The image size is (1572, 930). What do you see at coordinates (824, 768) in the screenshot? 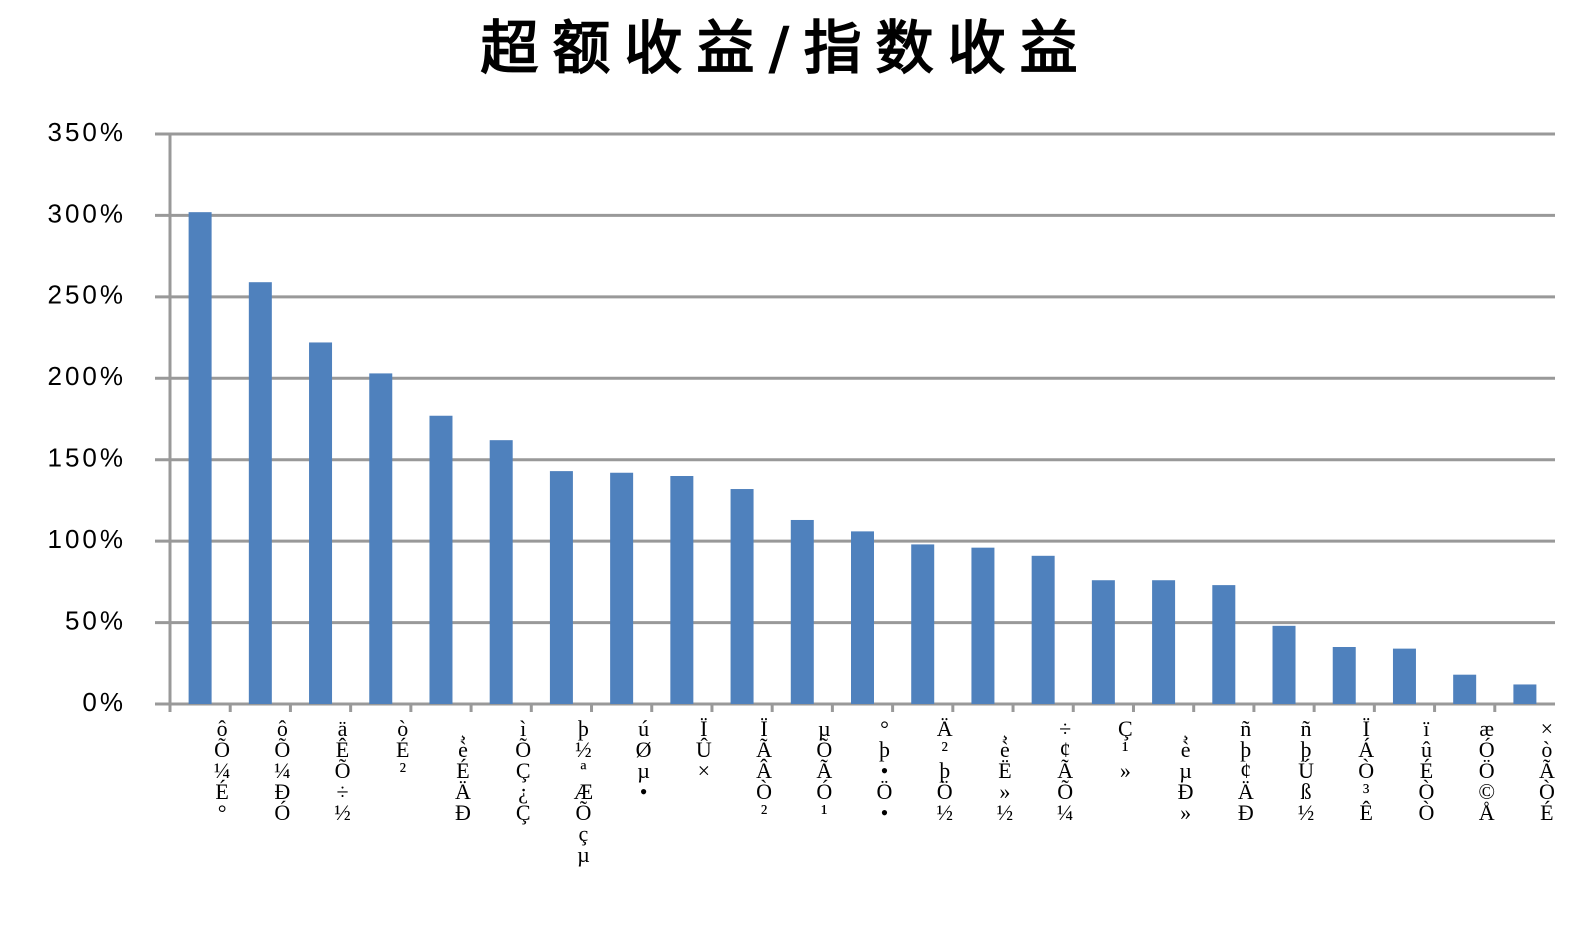
I see `x-tick-label: µÕÃÓ¹` at bounding box center [824, 768].